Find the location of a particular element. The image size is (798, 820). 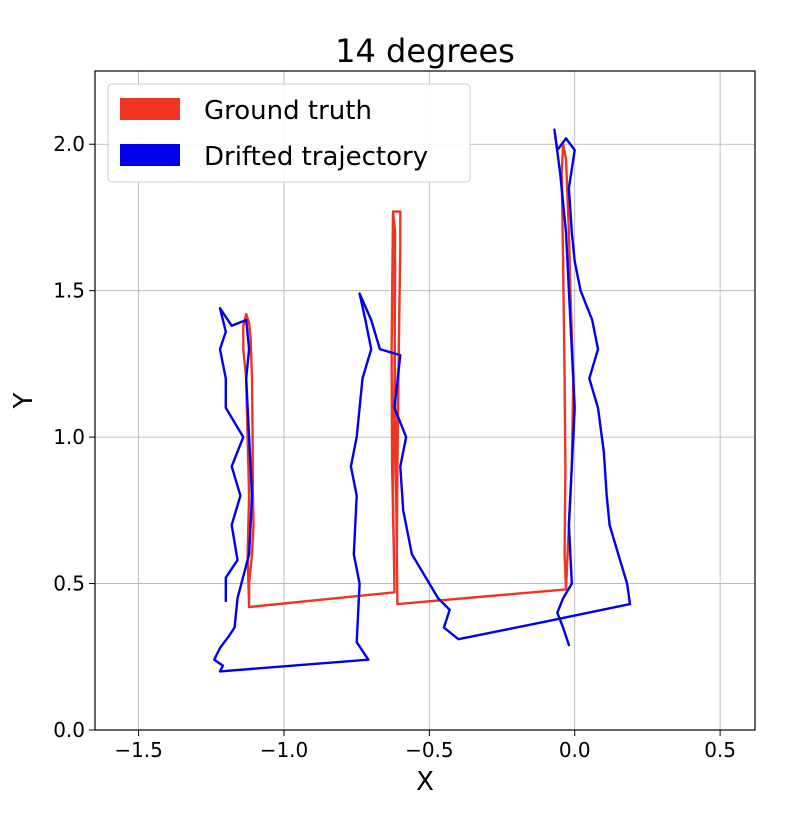

x-tick-label: 0.5 is located at coordinates (720, 750).